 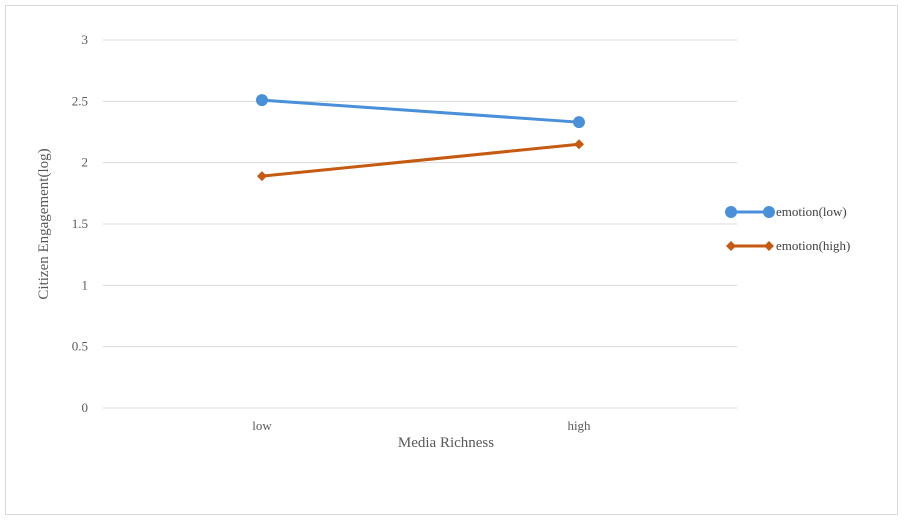 What do you see at coordinates (85, 39) in the screenshot?
I see `y-tick-label: 3` at bounding box center [85, 39].